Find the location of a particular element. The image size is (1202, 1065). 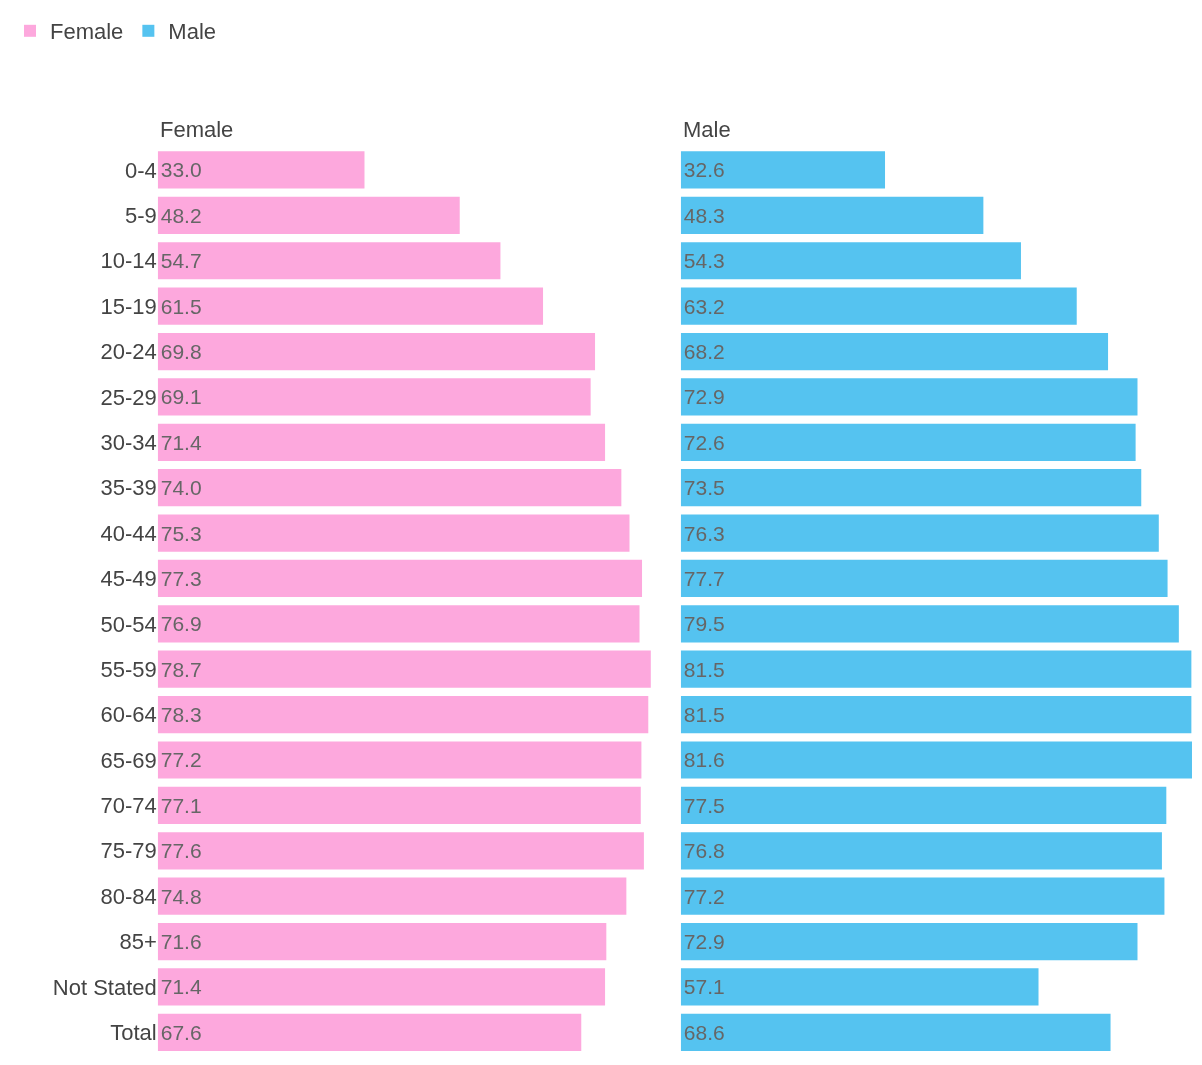

data-label: 76.3 is located at coordinates (704, 533).